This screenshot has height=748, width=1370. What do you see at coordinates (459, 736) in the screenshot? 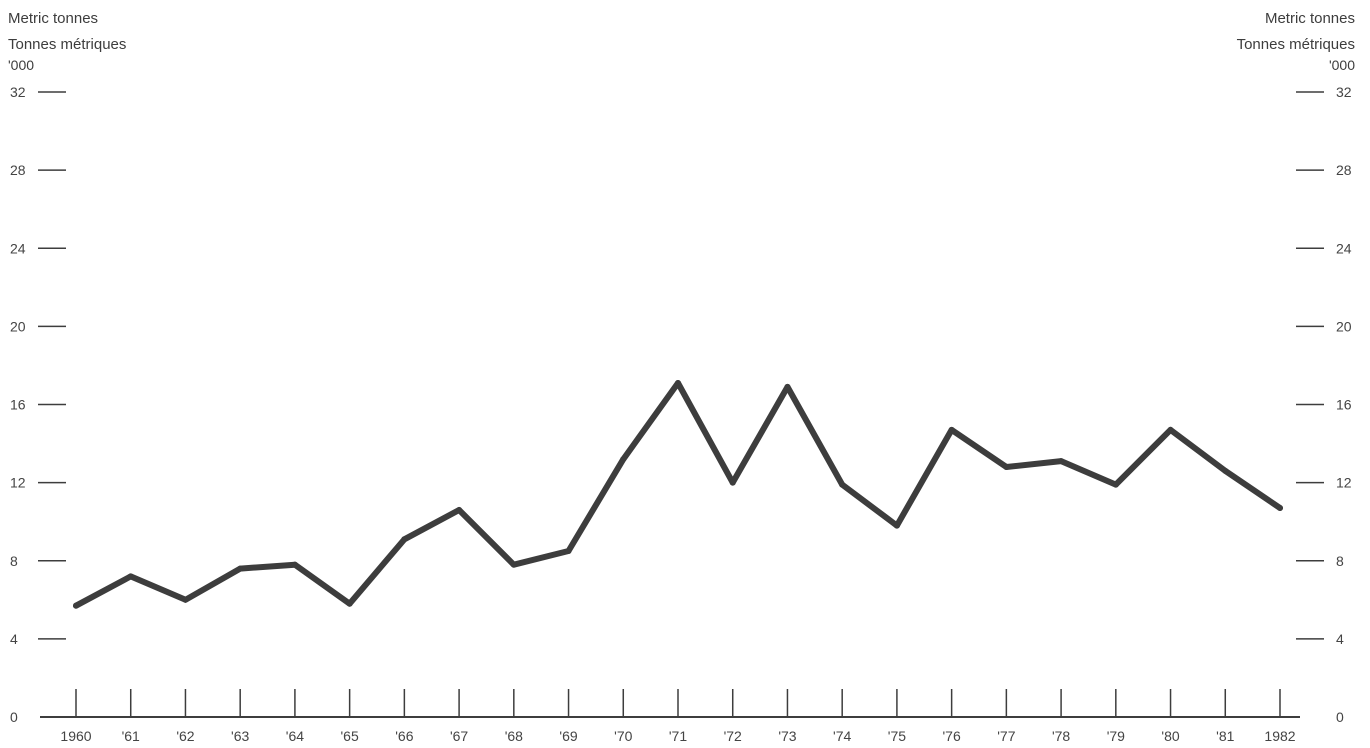
I see `x-tick-label: '67` at bounding box center [459, 736].